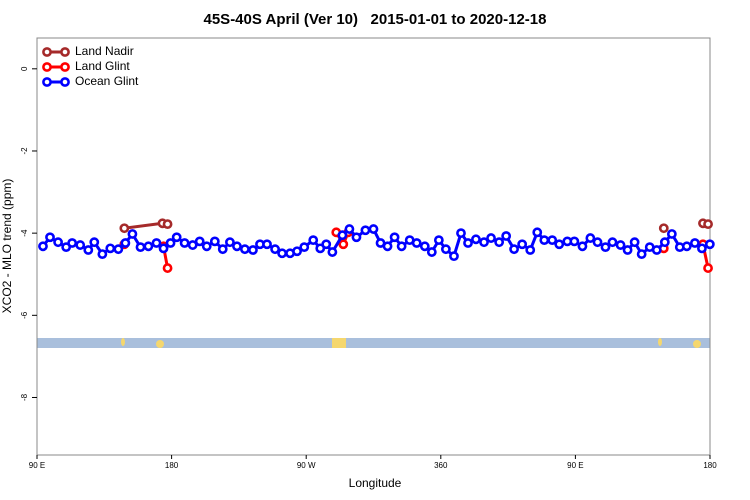  I want to click on ocean-strip, so click(373, 343).